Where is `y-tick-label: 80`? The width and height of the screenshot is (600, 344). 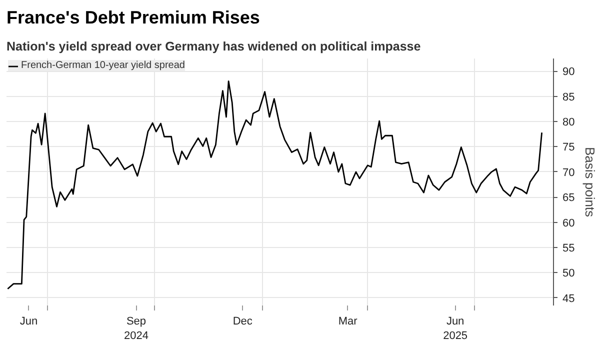 y-tick-label: 80 is located at coordinates (568, 122).